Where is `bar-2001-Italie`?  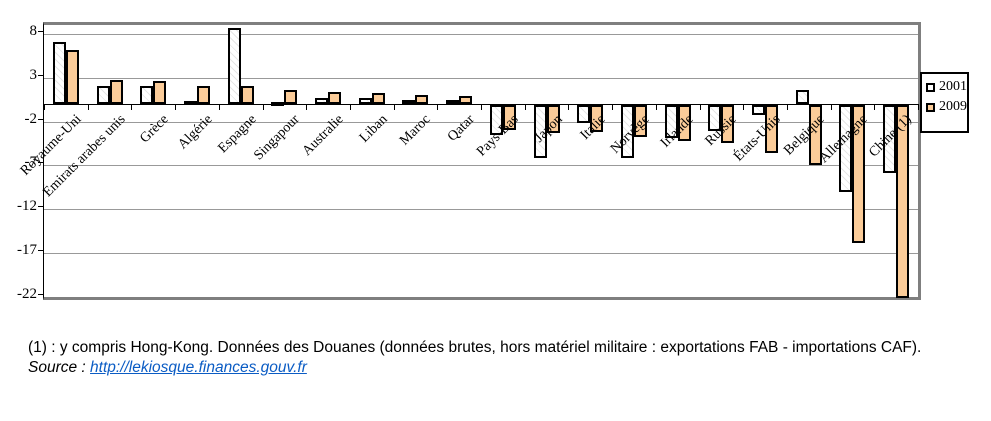 bar-2001-Italie is located at coordinates (584, 114).